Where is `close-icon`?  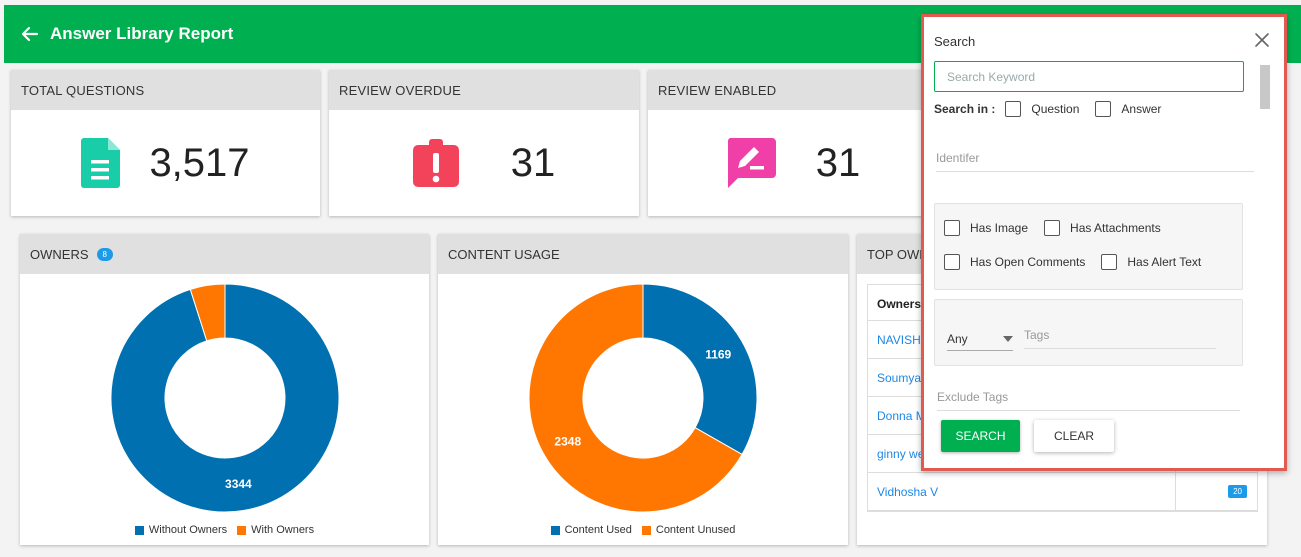 close-icon is located at coordinates (1262, 40).